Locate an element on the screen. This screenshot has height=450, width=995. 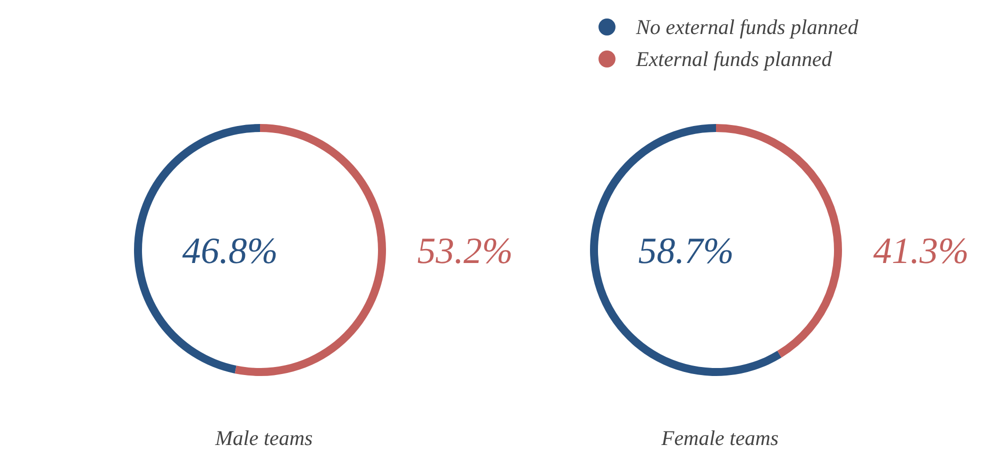
donut-slice is located at coordinates (686, 250).